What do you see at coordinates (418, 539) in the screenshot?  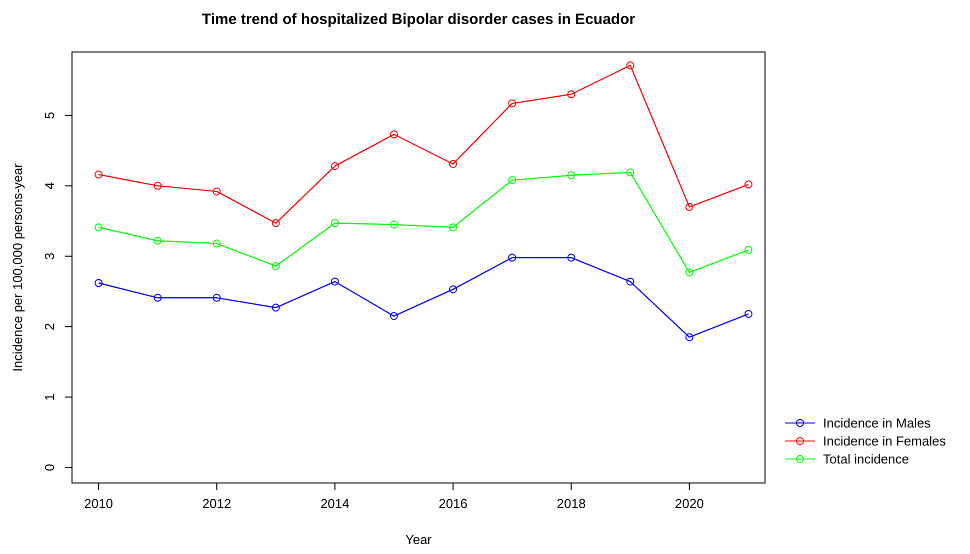 I see `x-axis-title: Year` at bounding box center [418, 539].